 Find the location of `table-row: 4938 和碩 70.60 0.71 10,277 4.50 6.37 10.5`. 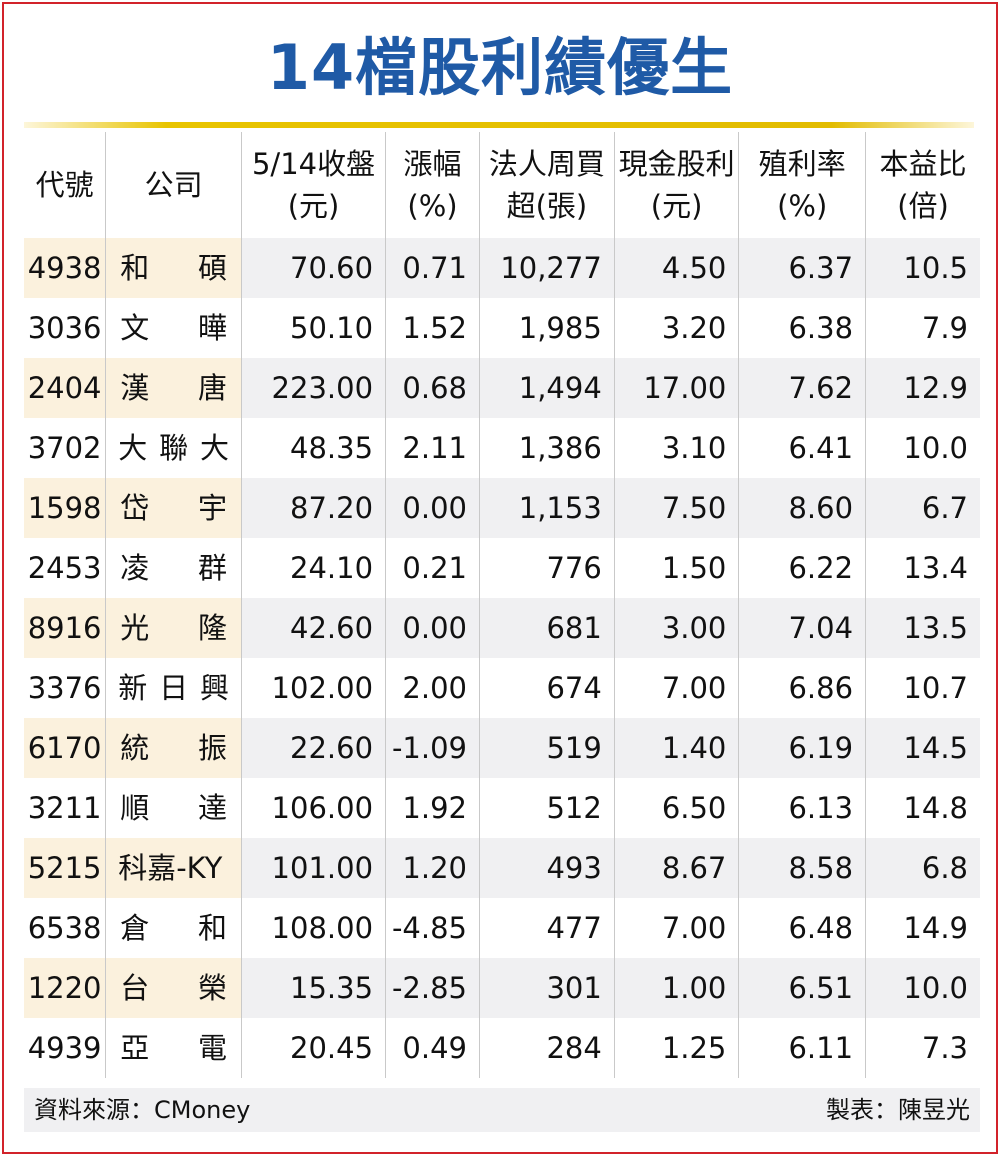

table-row: 4938 和碩 70.60 0.71 10,277 4.50 6.37 10.5 is located at coordinates (502, 268).